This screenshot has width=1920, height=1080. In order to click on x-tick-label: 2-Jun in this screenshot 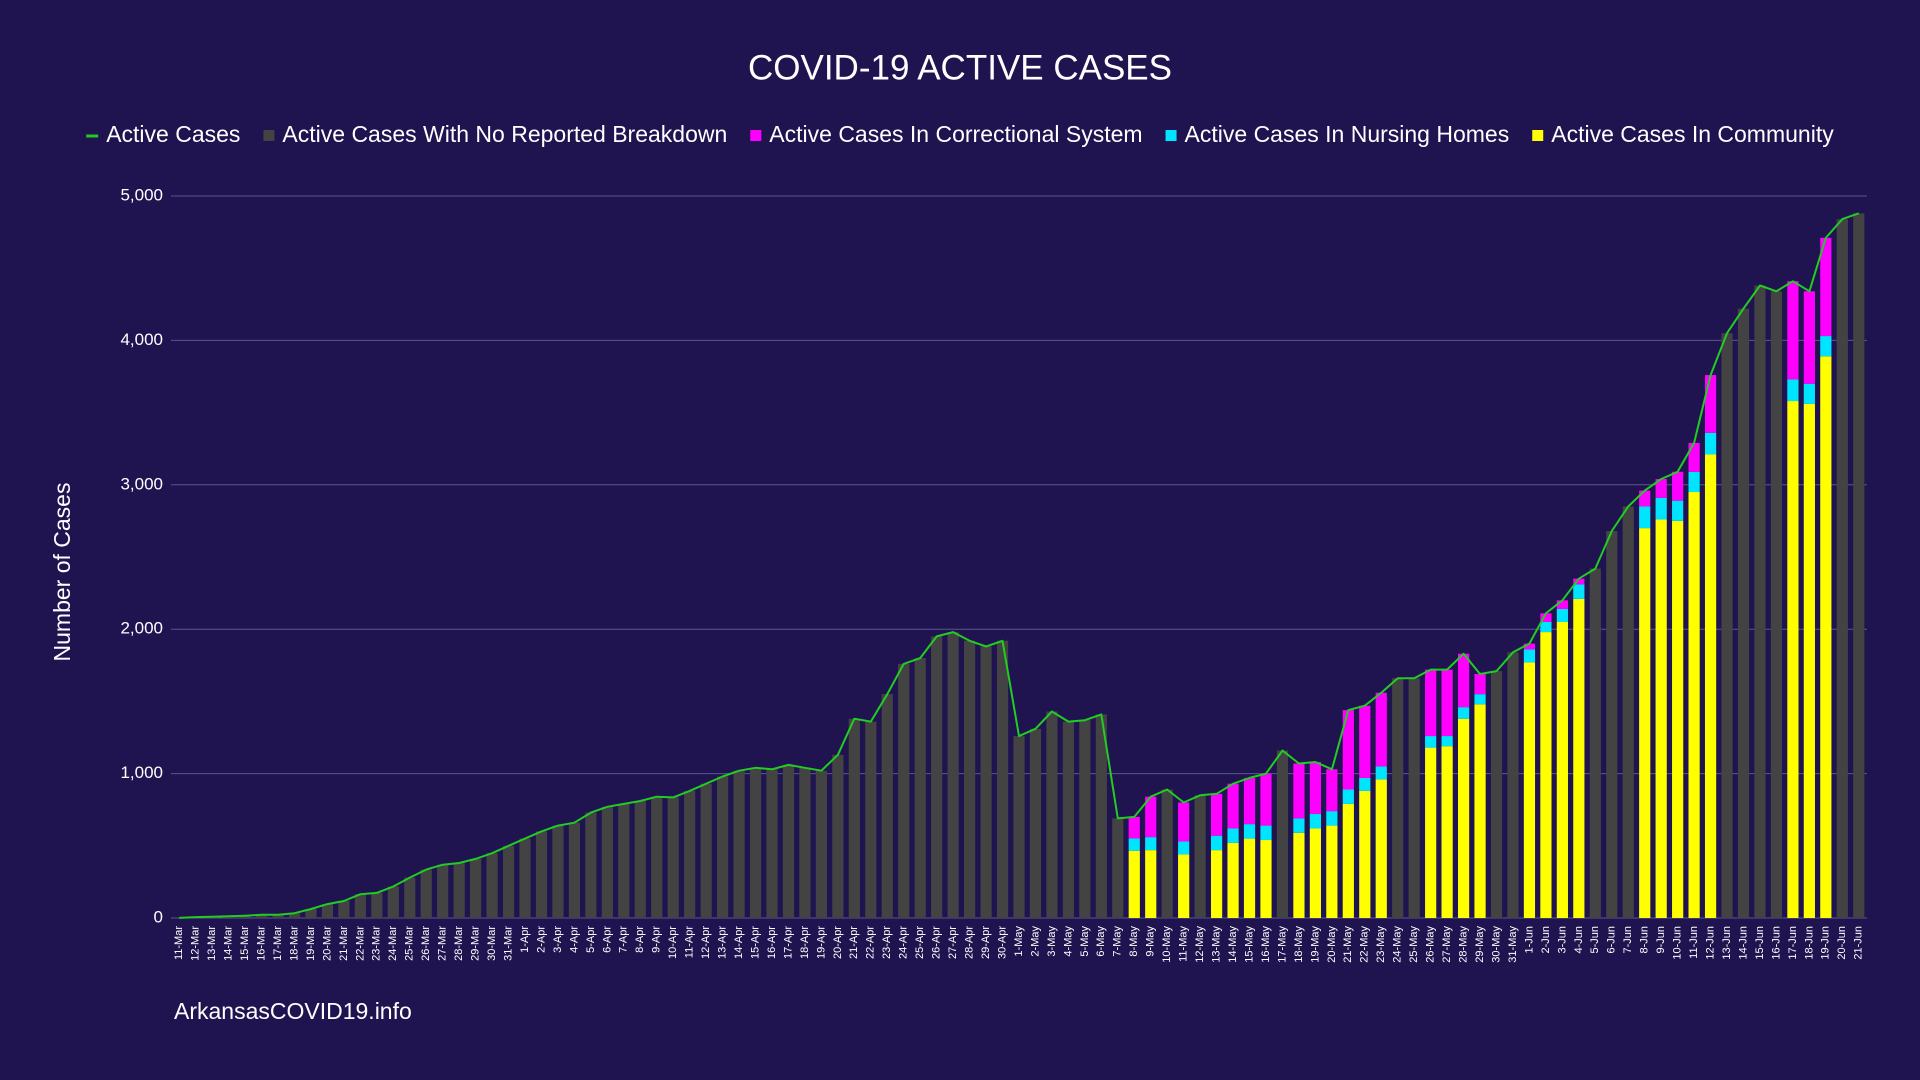, I will do `click(1546, 940)`.